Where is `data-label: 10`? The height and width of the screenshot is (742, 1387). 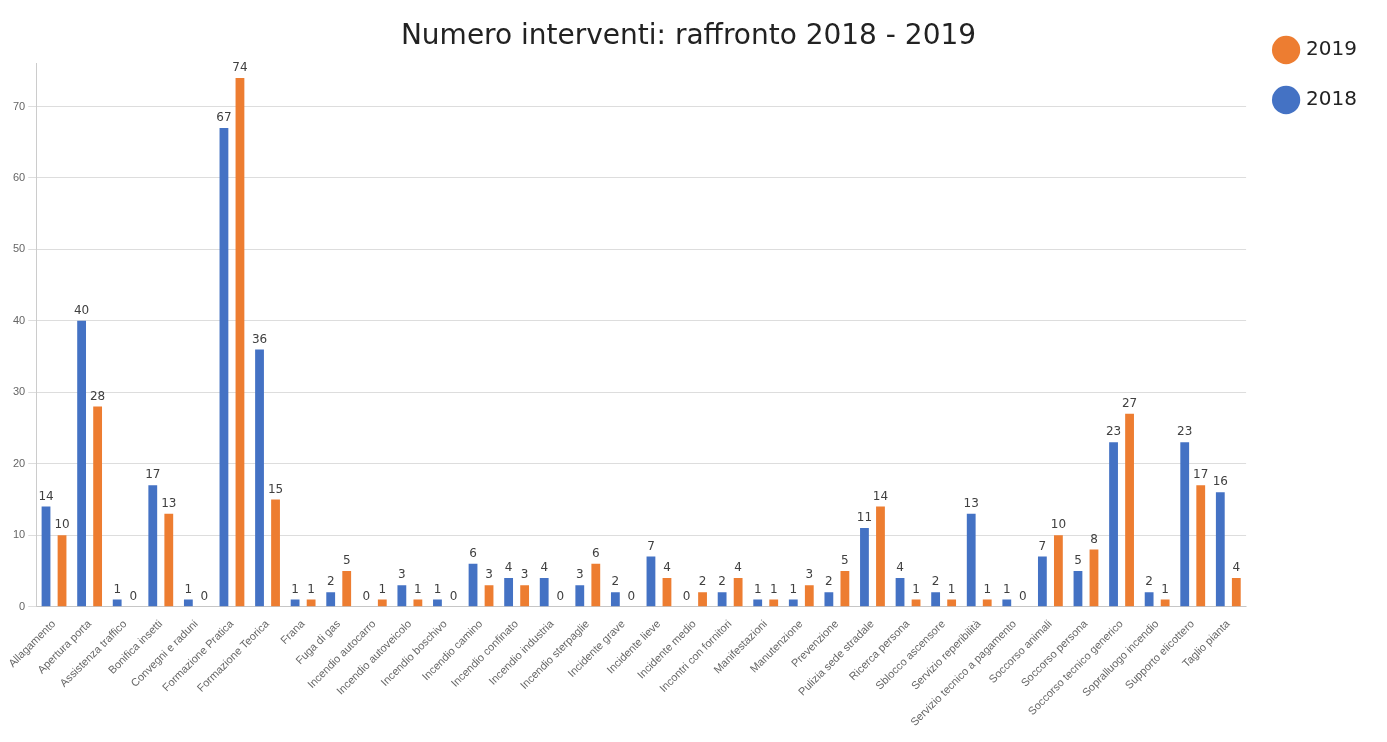 data-label: 10 is located at coordinates (62, 524).